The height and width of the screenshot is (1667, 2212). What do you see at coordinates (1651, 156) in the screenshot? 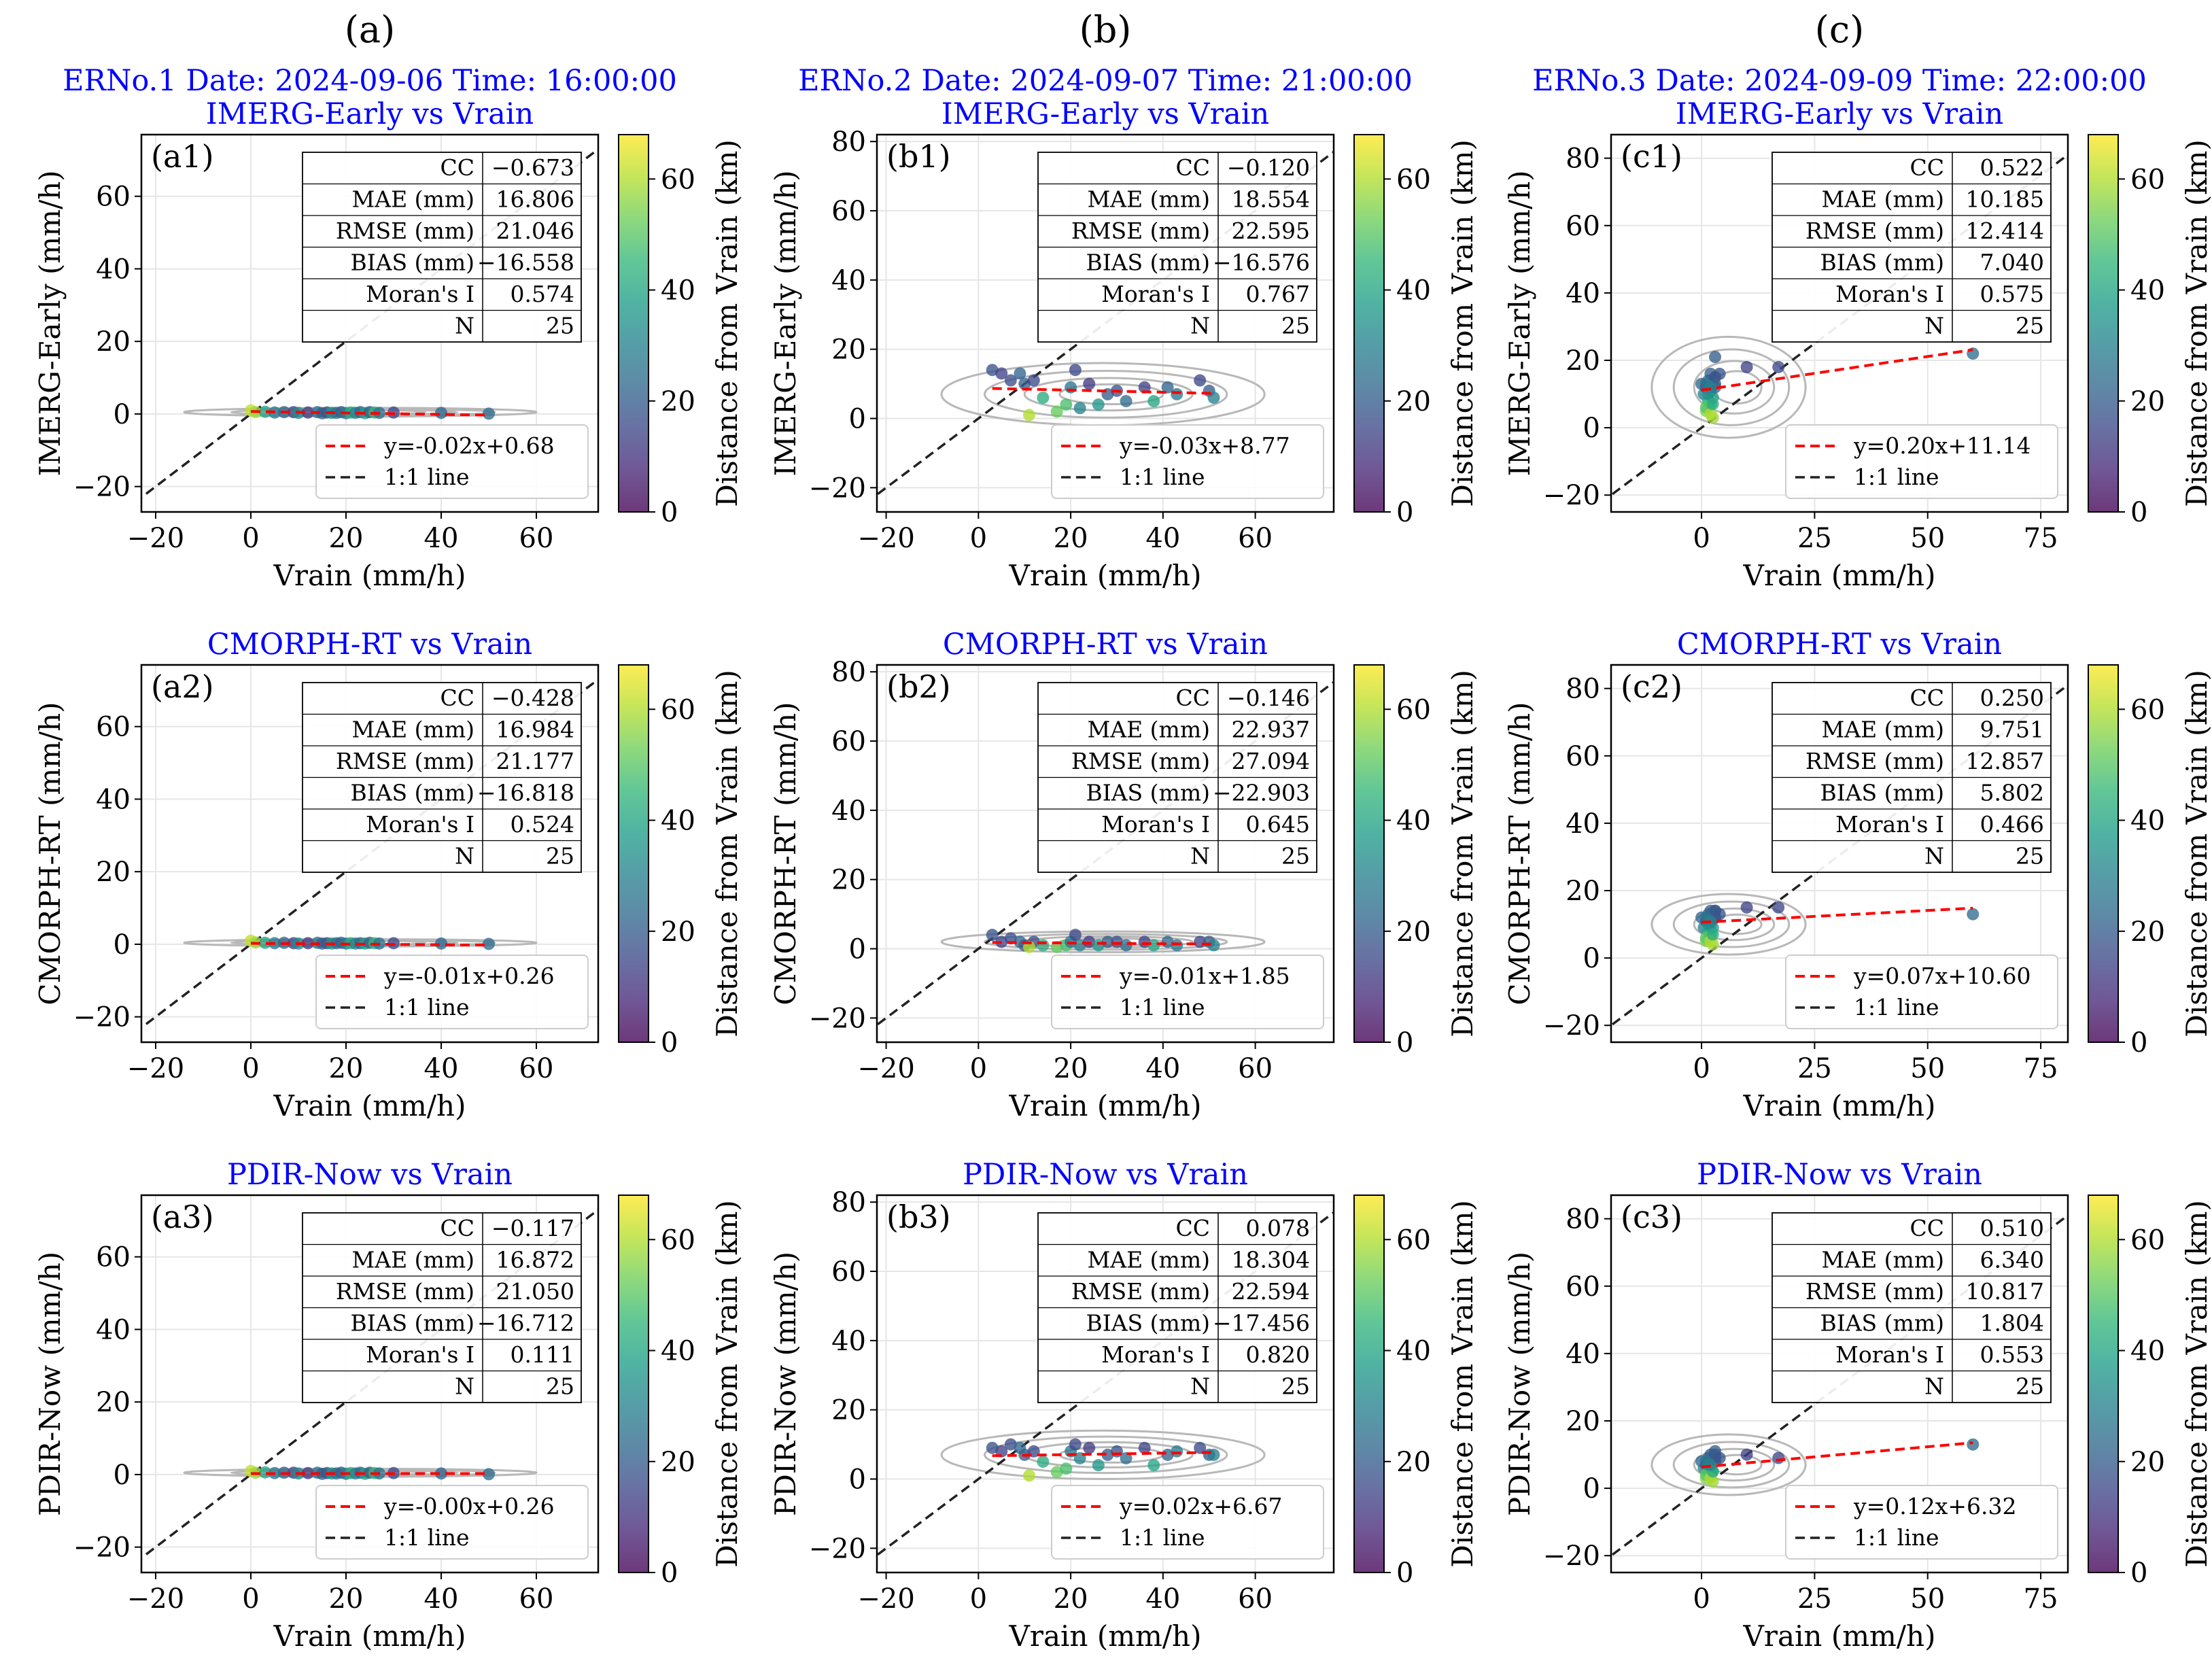
I see `panel-label: (c1)` at bounding box center [1651, 156].